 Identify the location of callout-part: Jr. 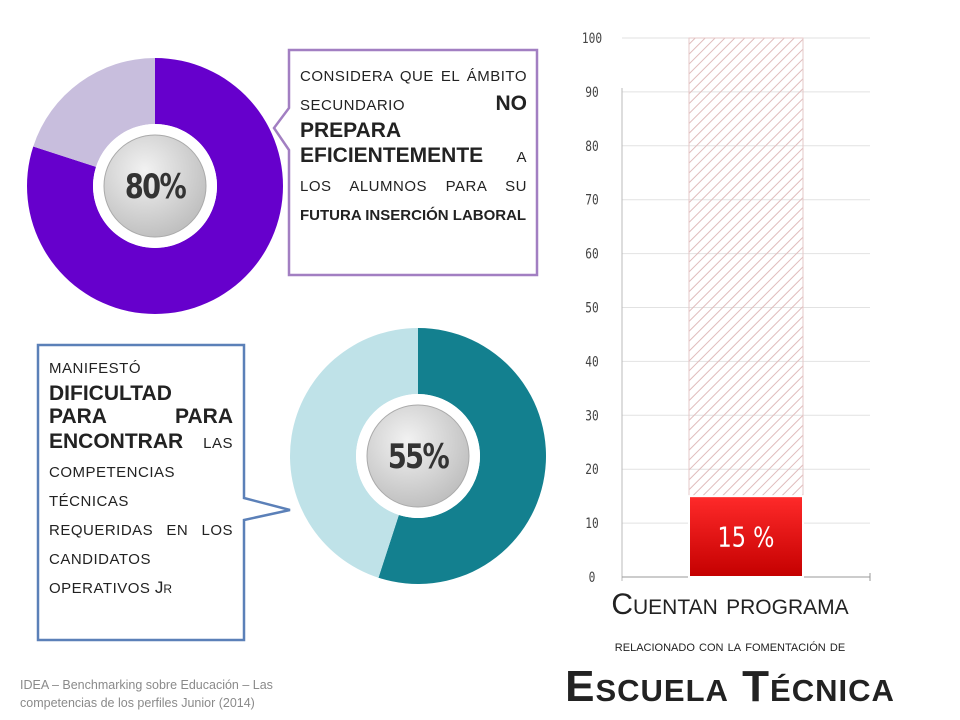
(163, 587).